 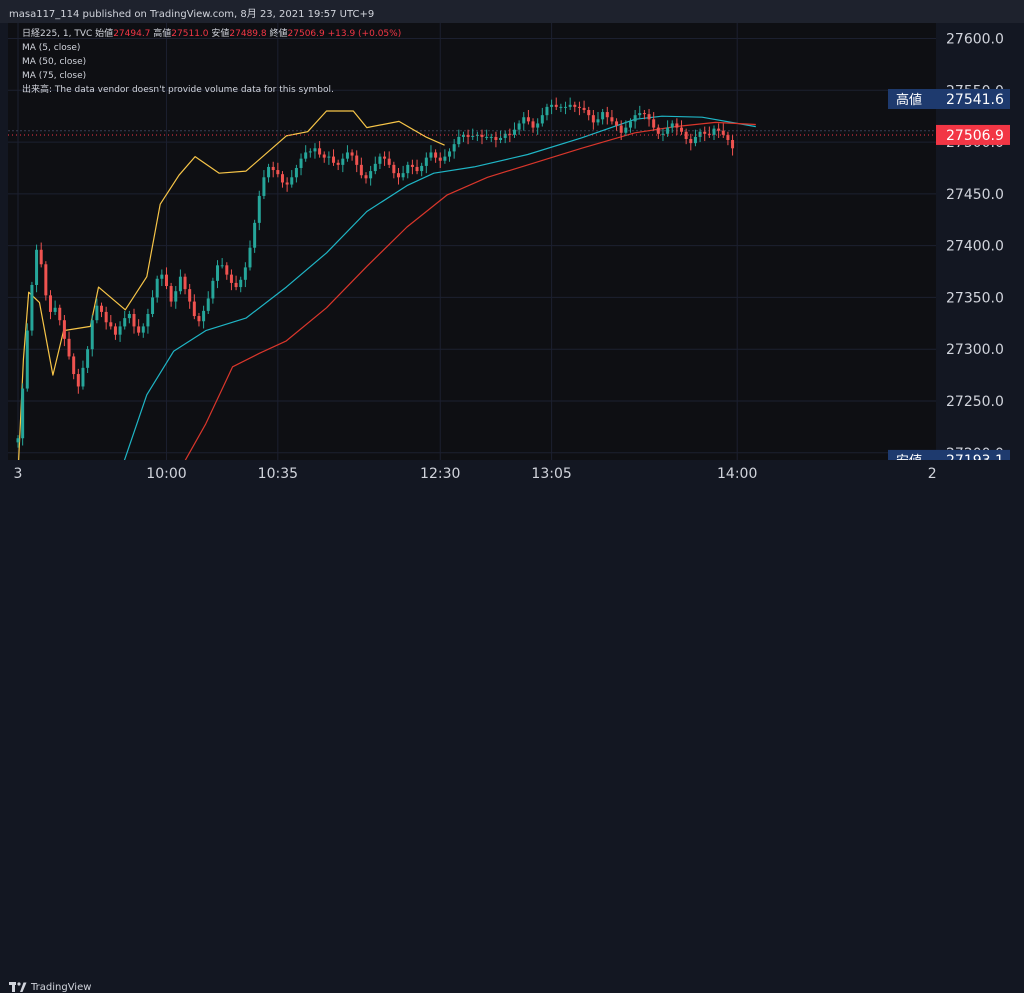 What do you see at coordinates (975, 298) in the screenshot?
I see `price-tick-label: 27350.0` at bounding box center [975, 298].